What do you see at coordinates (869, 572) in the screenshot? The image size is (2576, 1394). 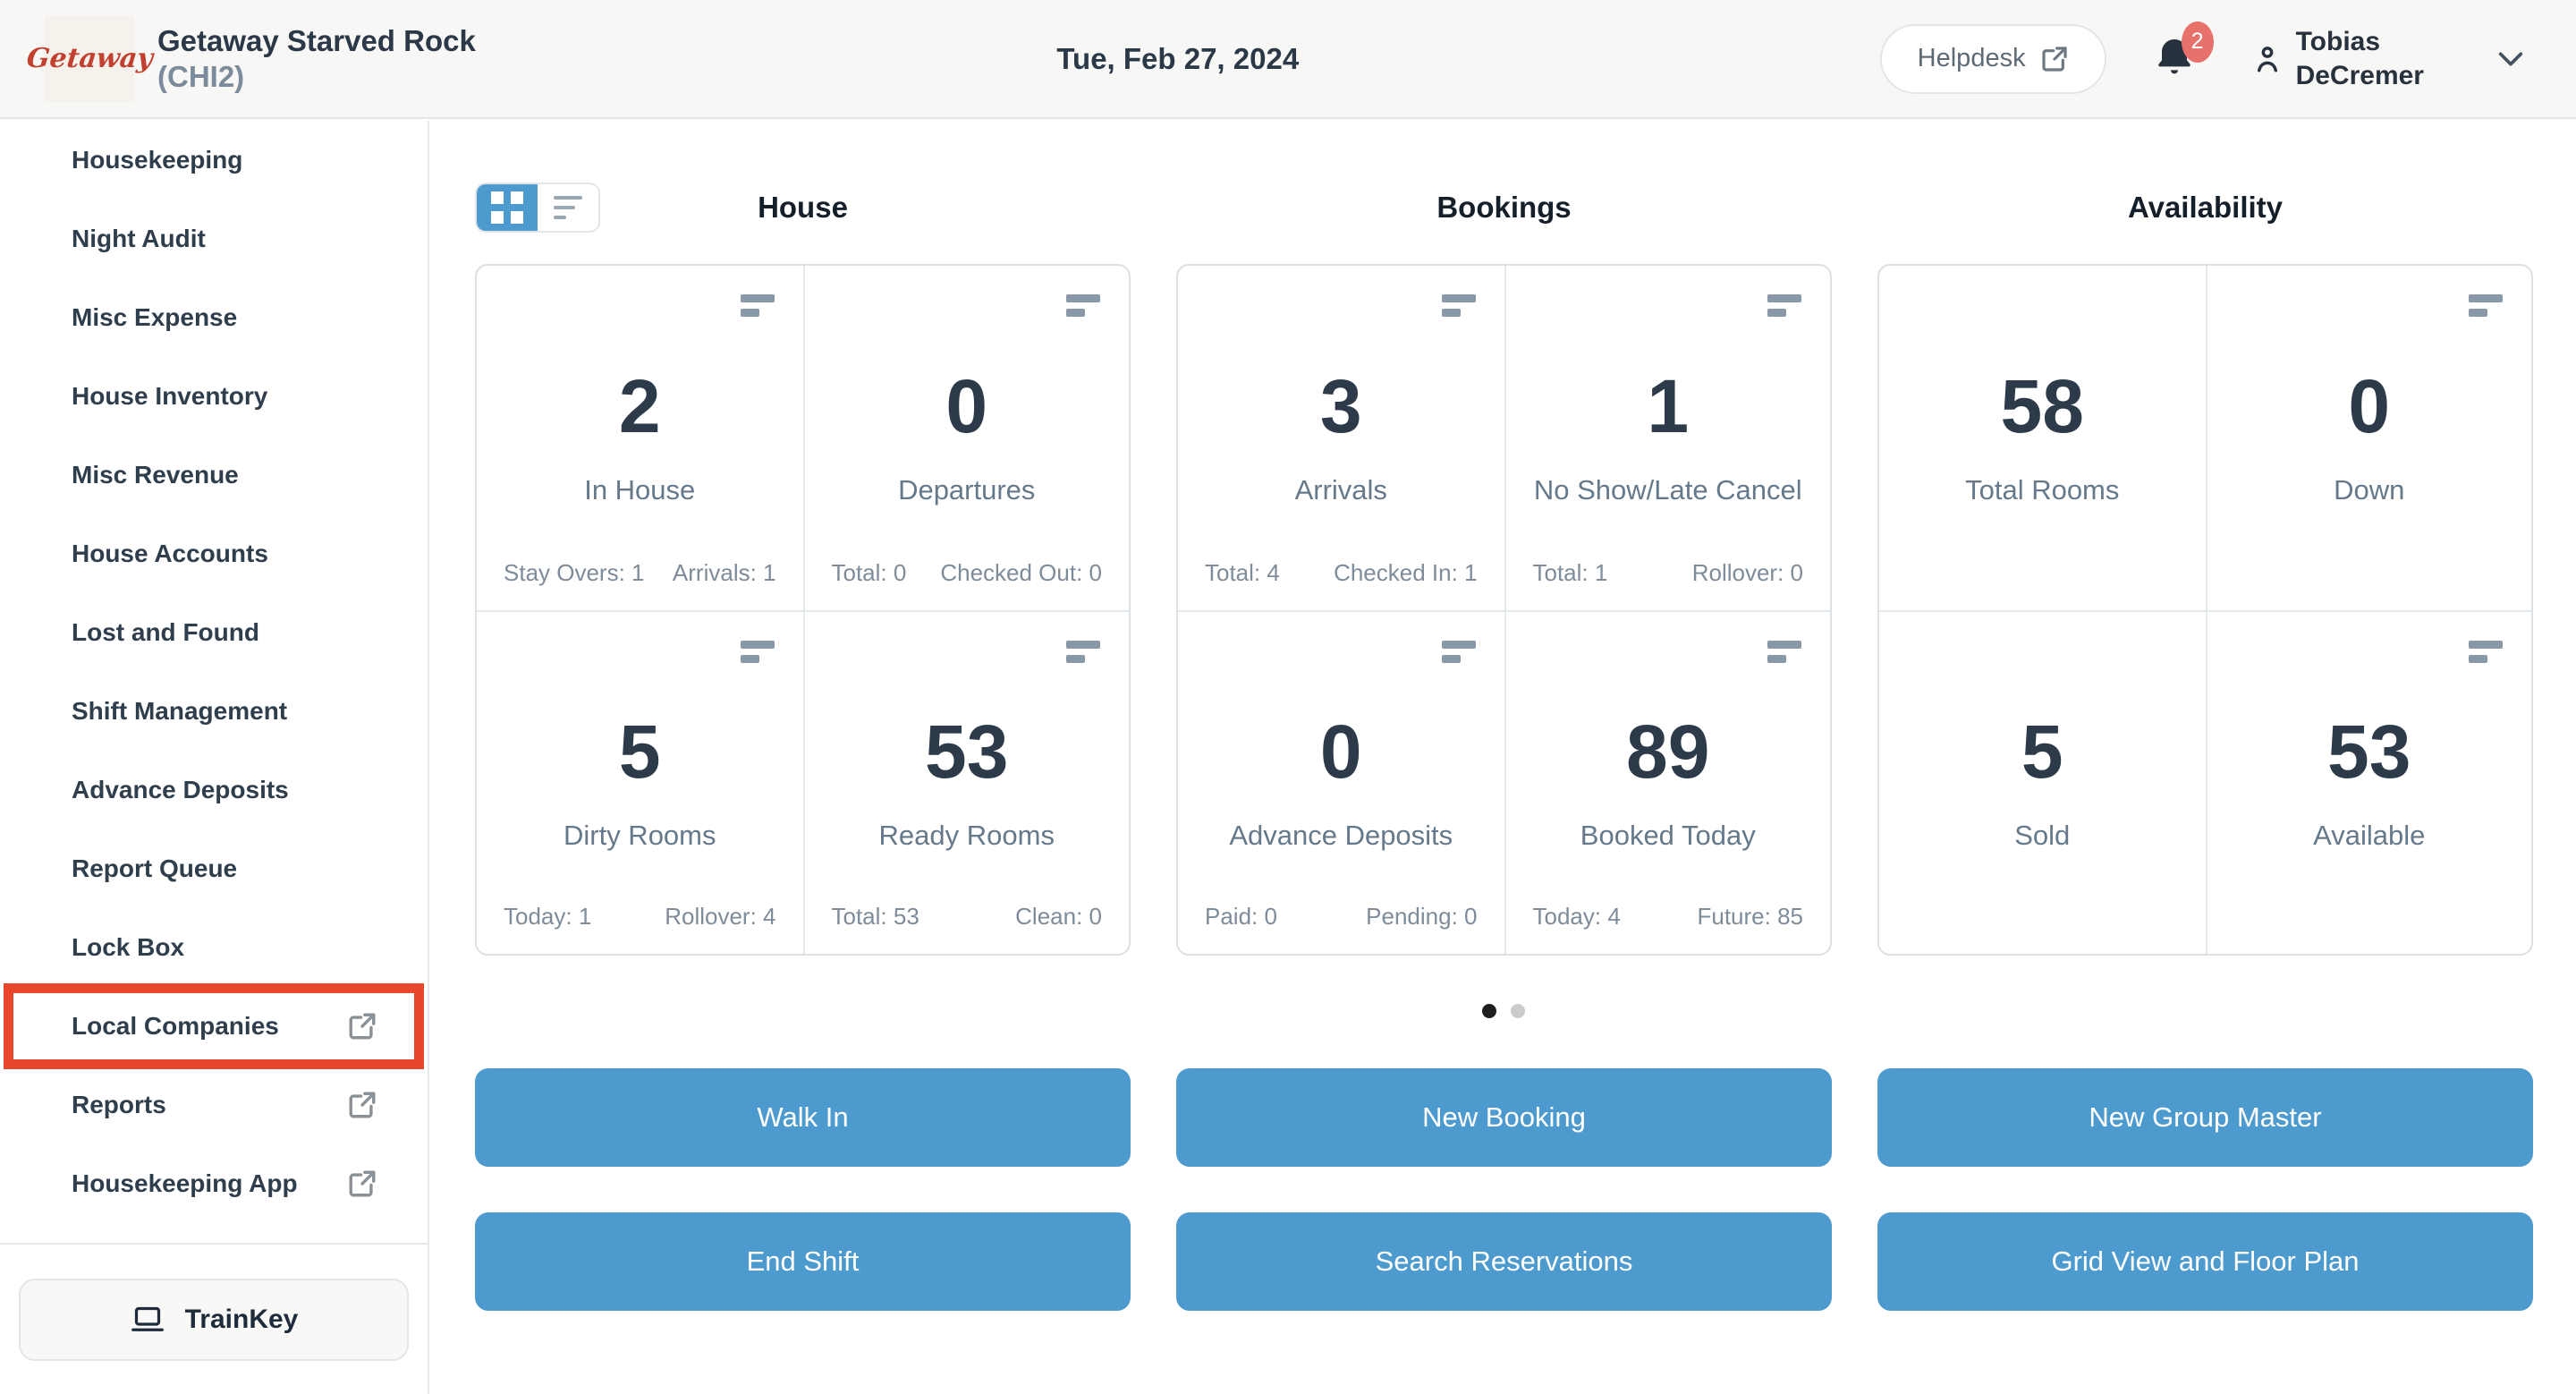 I see `stat-detail-left: Total: 0` at bounding box center [869, 572].